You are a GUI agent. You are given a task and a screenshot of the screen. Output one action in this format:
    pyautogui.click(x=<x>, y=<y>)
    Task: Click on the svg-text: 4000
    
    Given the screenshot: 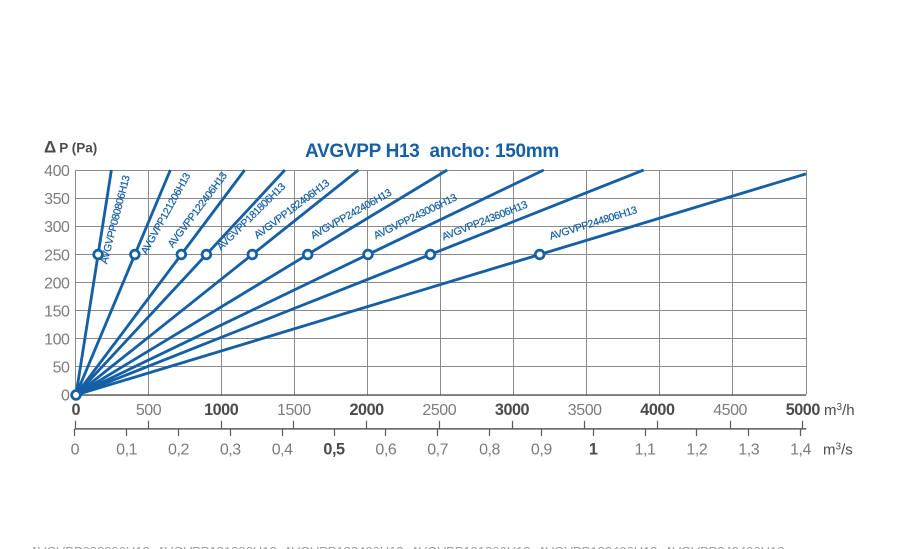 What is the action you would take?
    pyautogui.click(x=657, y=410)
    